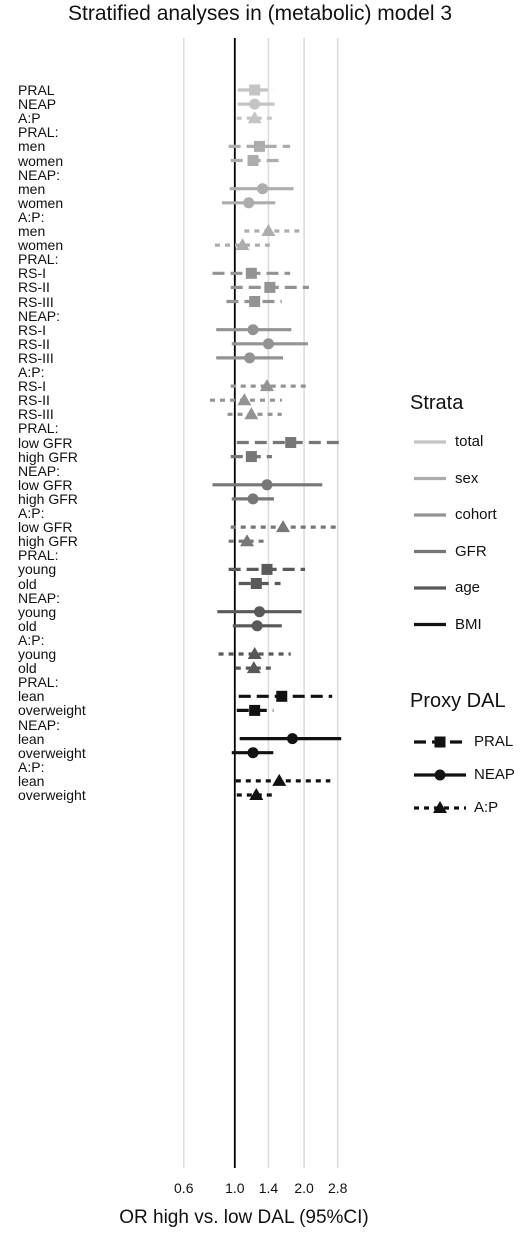  I want to click on x-axis-label: OR high vs. low DAL (95%CI), so click(244, 1217).